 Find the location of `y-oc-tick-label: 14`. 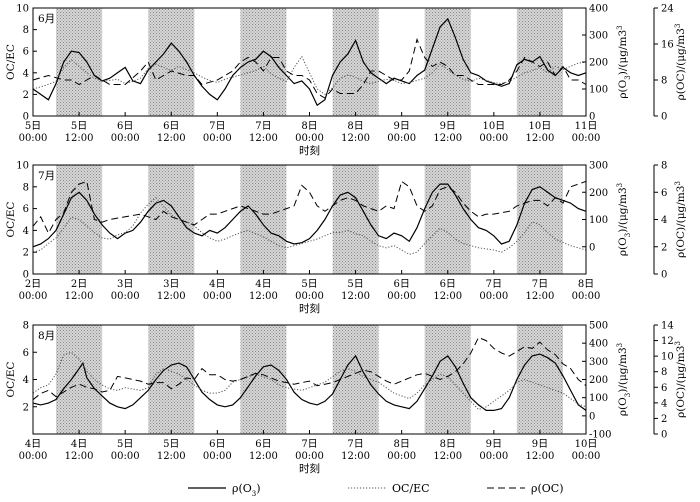

y-oc-tick-label: 14 is located at coordinates (667, 326).